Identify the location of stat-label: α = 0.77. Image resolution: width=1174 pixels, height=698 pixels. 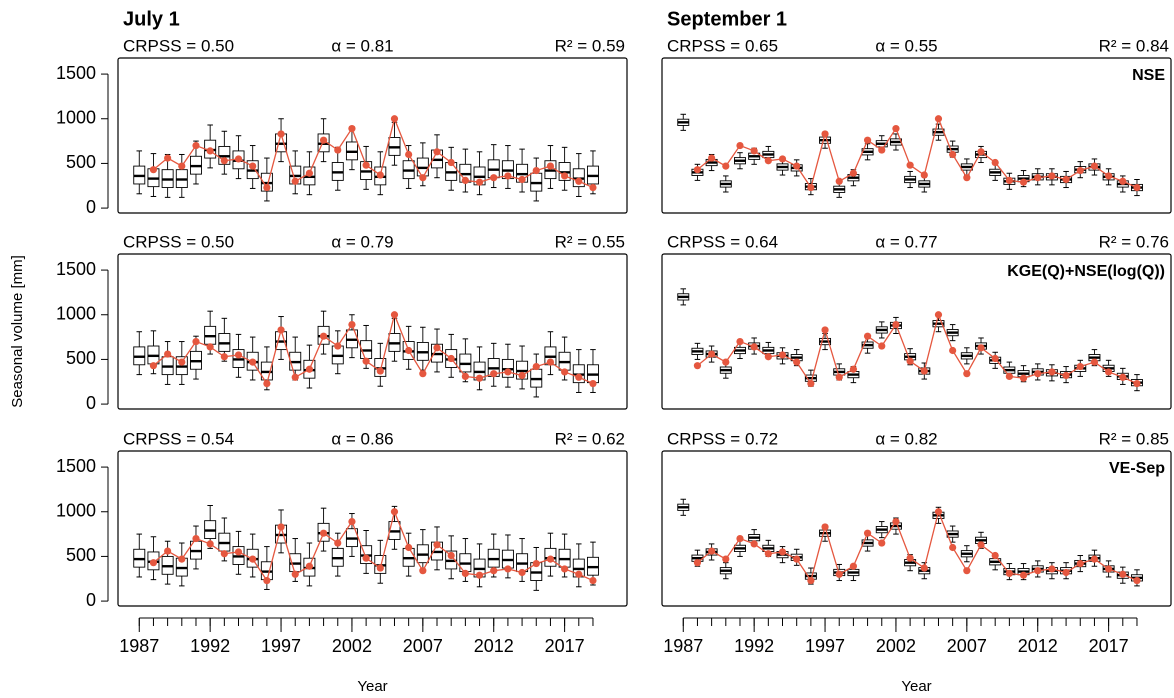
(906, 241).